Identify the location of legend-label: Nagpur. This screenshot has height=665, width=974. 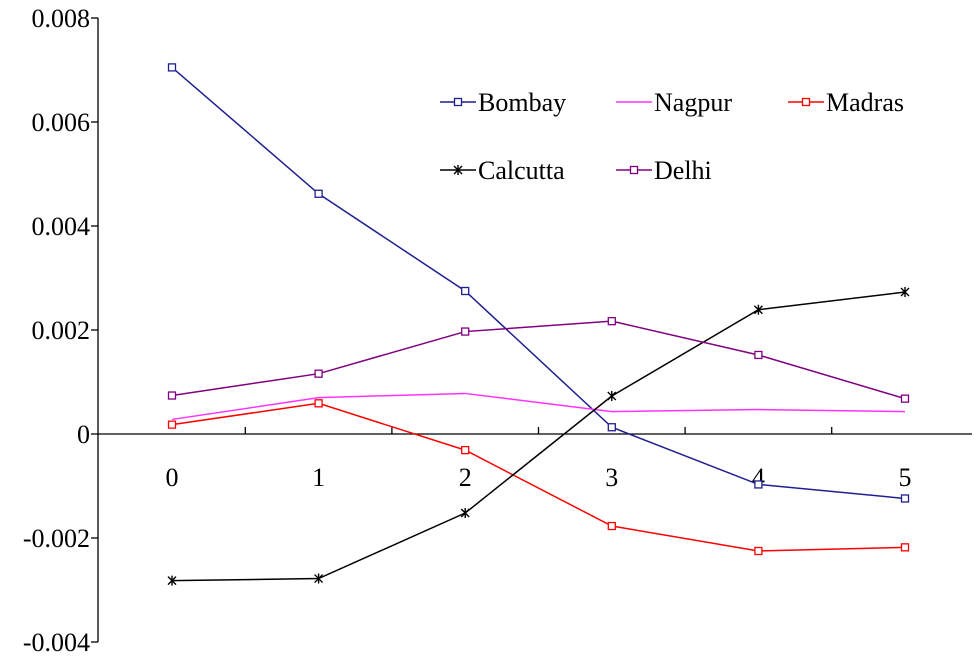
(693, 102).